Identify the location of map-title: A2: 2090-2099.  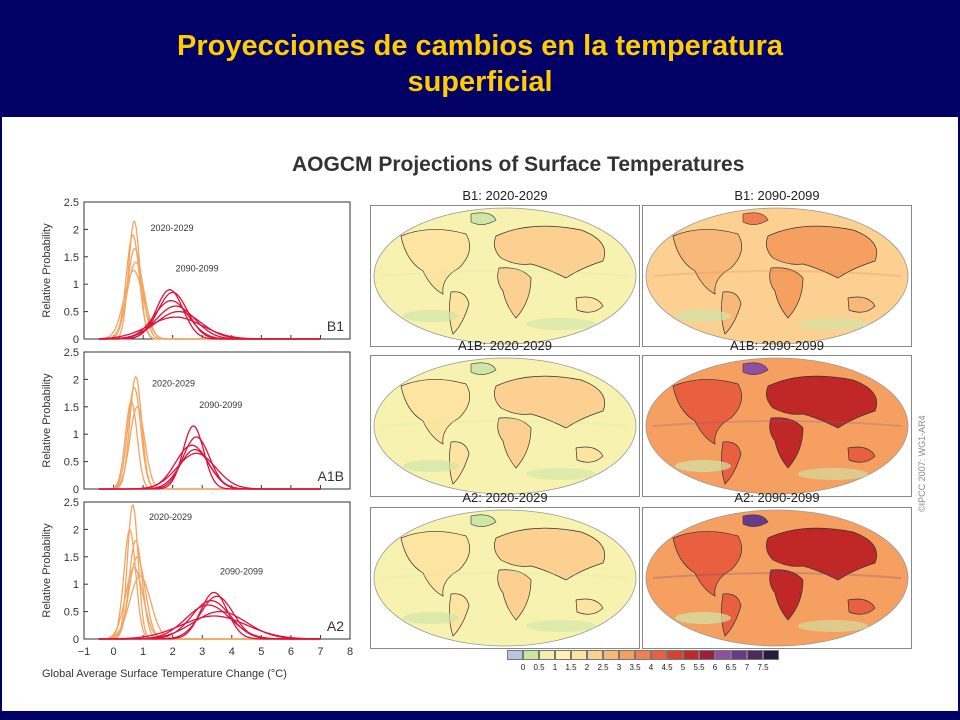
(777, 497).